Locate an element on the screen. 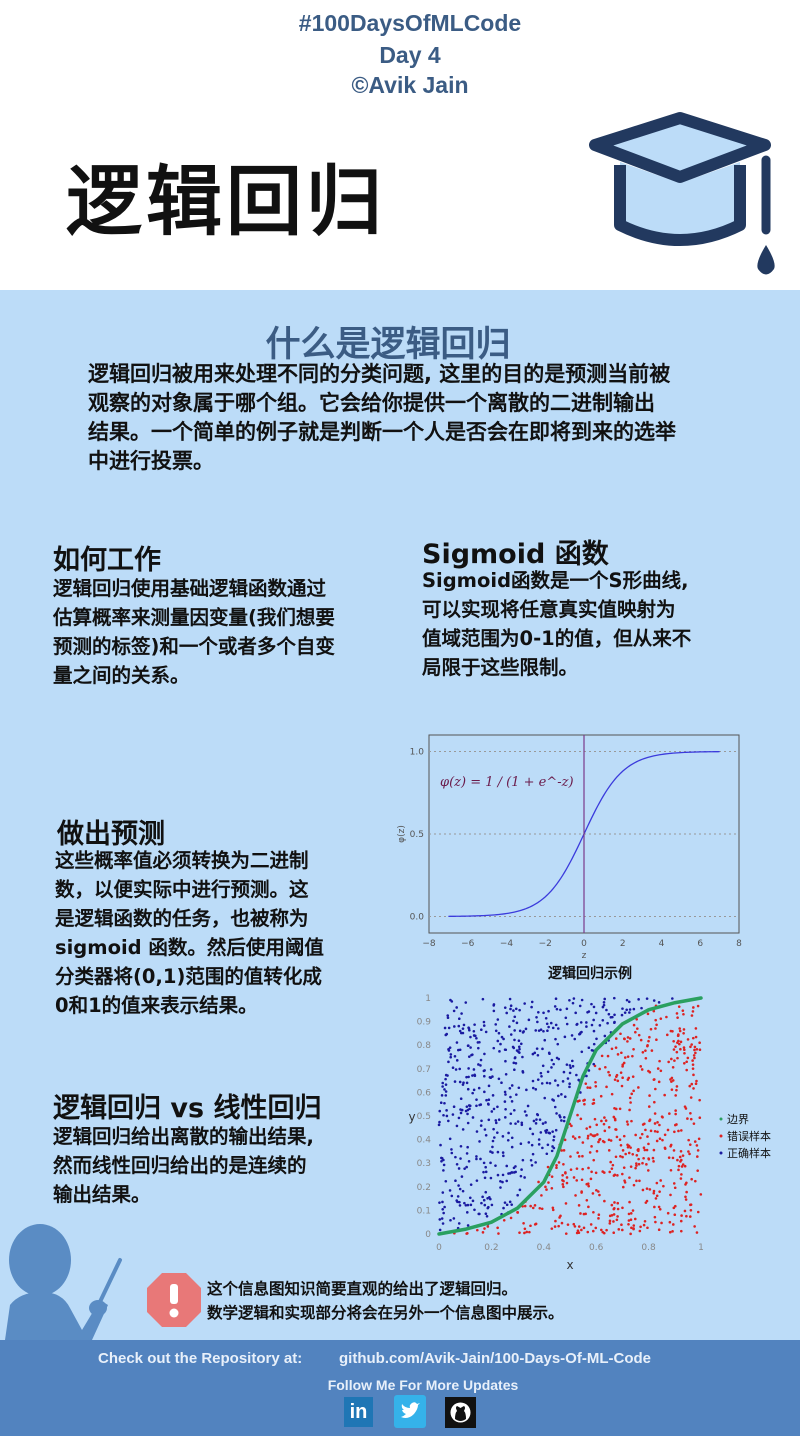 The width and height of the screenshot is (800, 1436). twitter-icon is located at coordinates (410, 1411).